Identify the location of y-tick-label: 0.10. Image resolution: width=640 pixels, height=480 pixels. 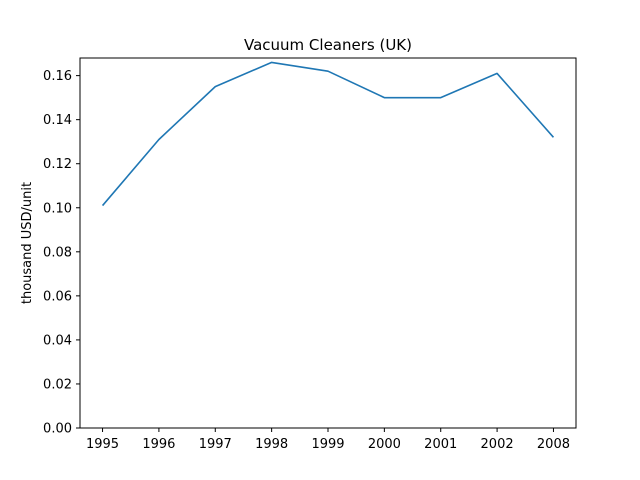
(57, 208).